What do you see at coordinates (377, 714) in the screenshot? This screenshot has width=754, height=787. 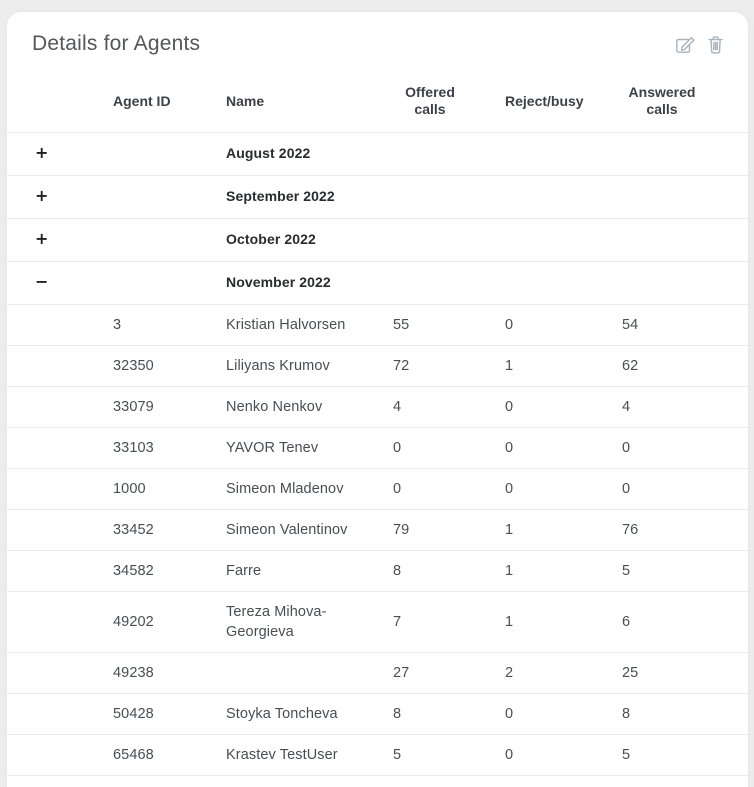 I see `agent-row: 50428 Stoyka Toncheva 8 0 8` at bounding box center [377, 714].